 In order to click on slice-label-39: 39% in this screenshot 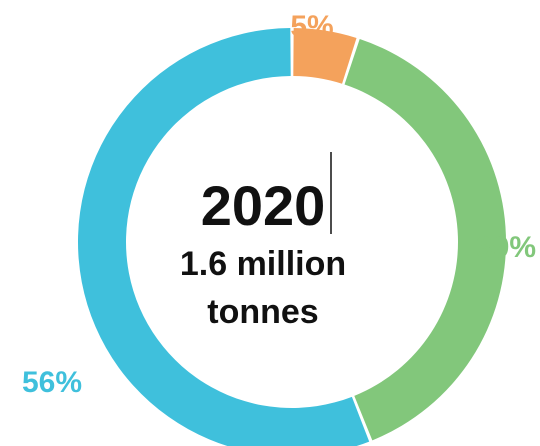, I will do `click(506, 247)`.